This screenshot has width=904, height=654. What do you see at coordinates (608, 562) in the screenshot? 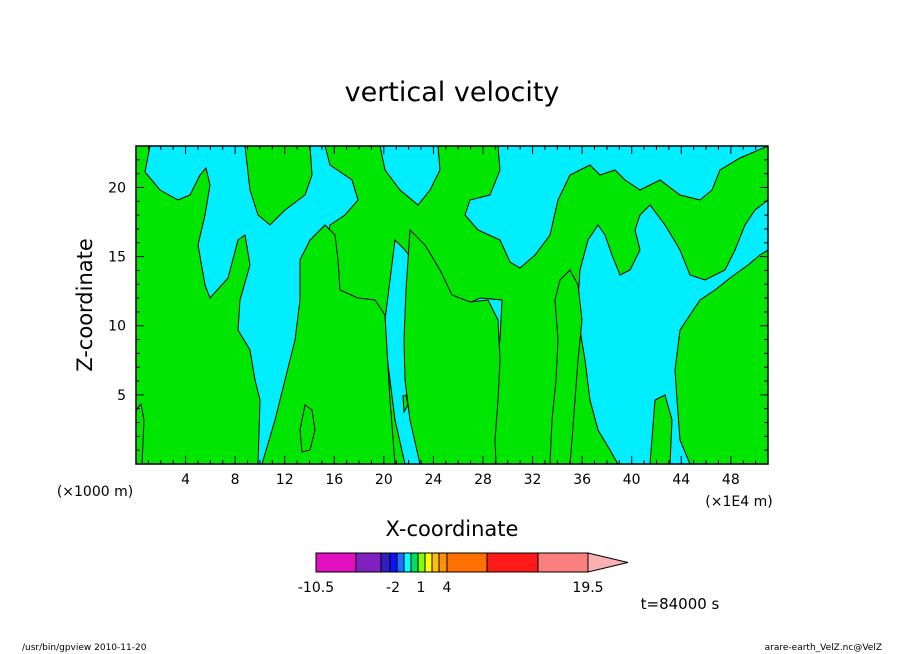
I see `colorbar-extension` at bounding box center [608, 562].